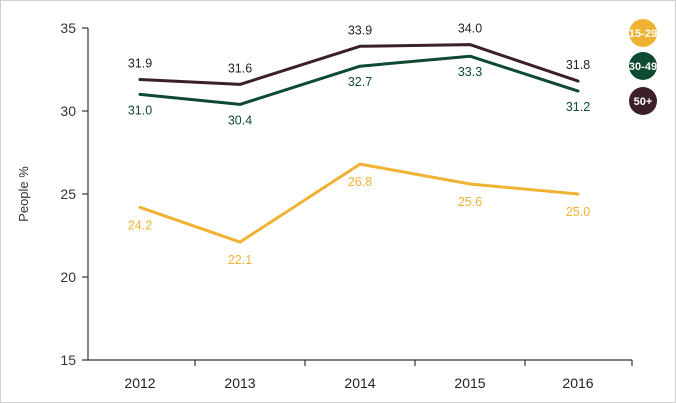 This screenshot has height=403, width=676. What do you see at coordinates (359, 383) in the screenshot?
I see `x-tick-label: 2014` at bounding box center [359, 383].